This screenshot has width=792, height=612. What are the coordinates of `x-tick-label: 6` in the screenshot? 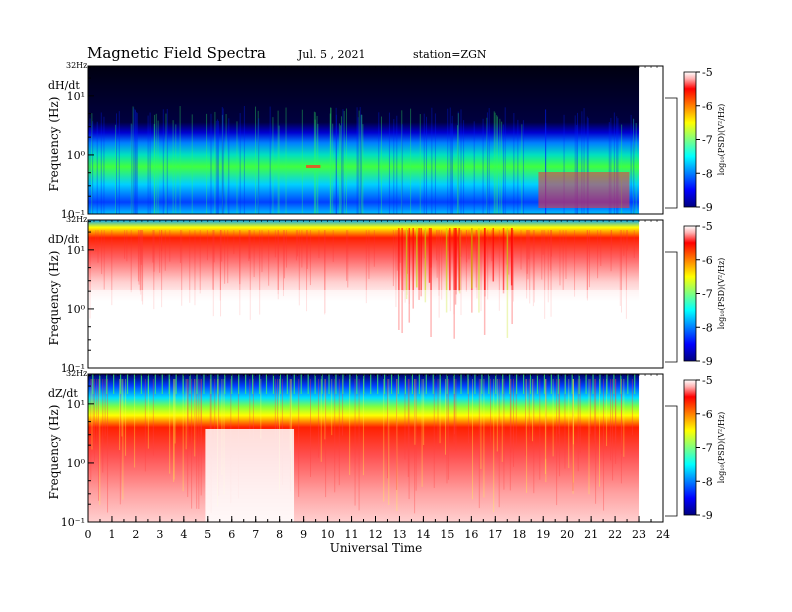 It's located at (231, 534).